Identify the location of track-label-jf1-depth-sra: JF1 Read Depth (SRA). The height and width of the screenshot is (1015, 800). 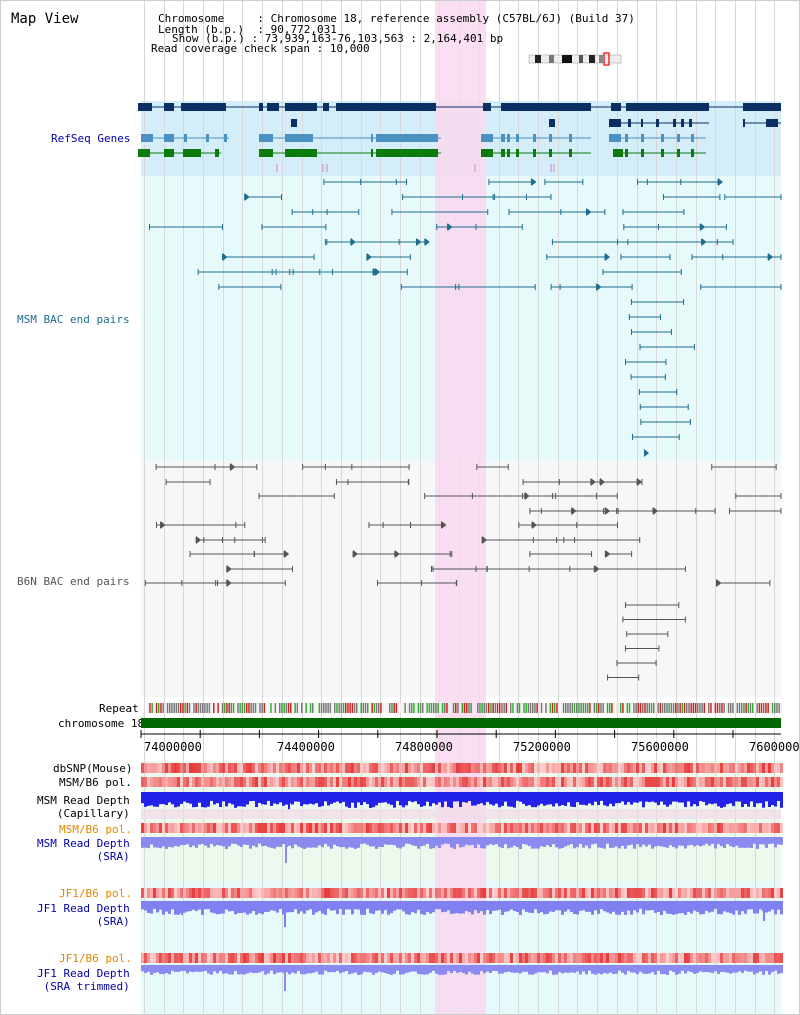
(83, 915).